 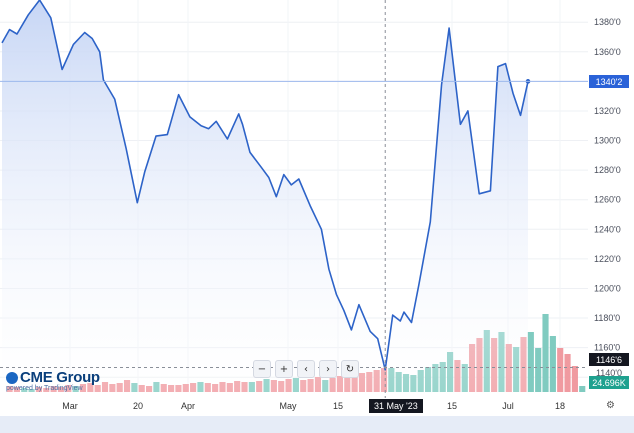 I want to click on chart-zoom-toolbar: − + ‹ › ↻, so click(x=306, y=369).